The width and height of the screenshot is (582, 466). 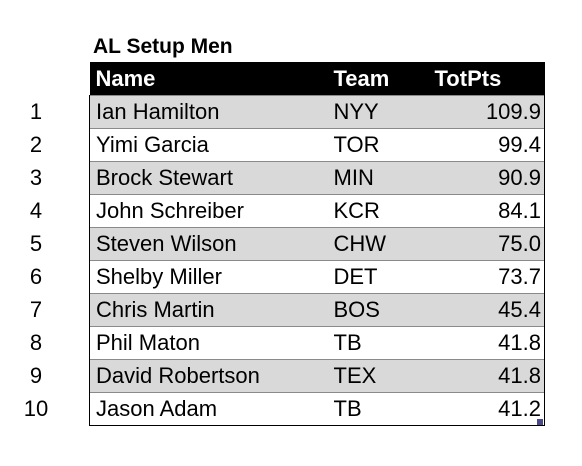 What do you see at coordinates (209, 343) in the screenshot?
I see `cell-name: Phil Maton` at bounding box center [209, 343].